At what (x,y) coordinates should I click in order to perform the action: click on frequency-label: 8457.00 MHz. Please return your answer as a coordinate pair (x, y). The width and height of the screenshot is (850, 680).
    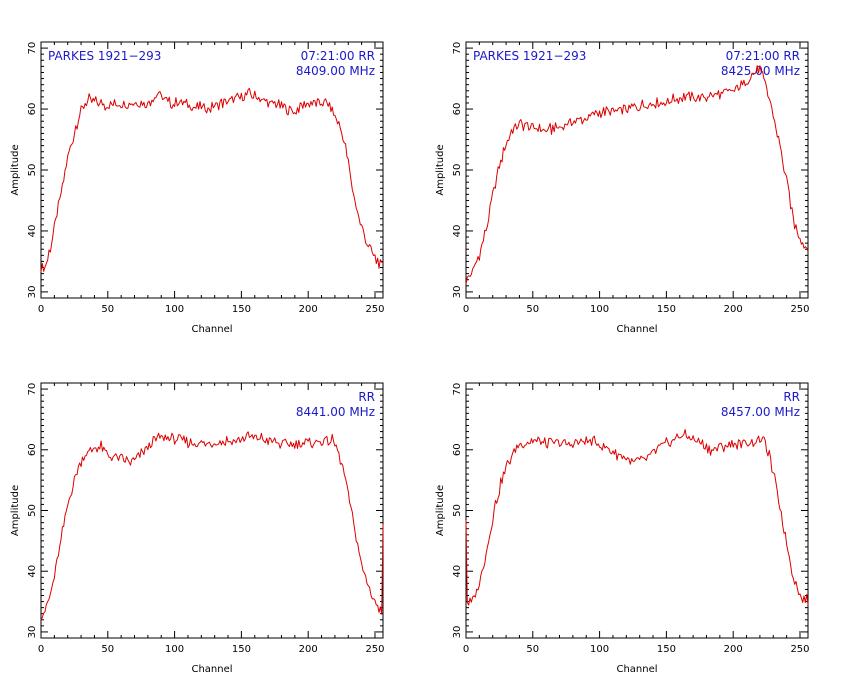
    Looking at the image, I should click on (760, 412).